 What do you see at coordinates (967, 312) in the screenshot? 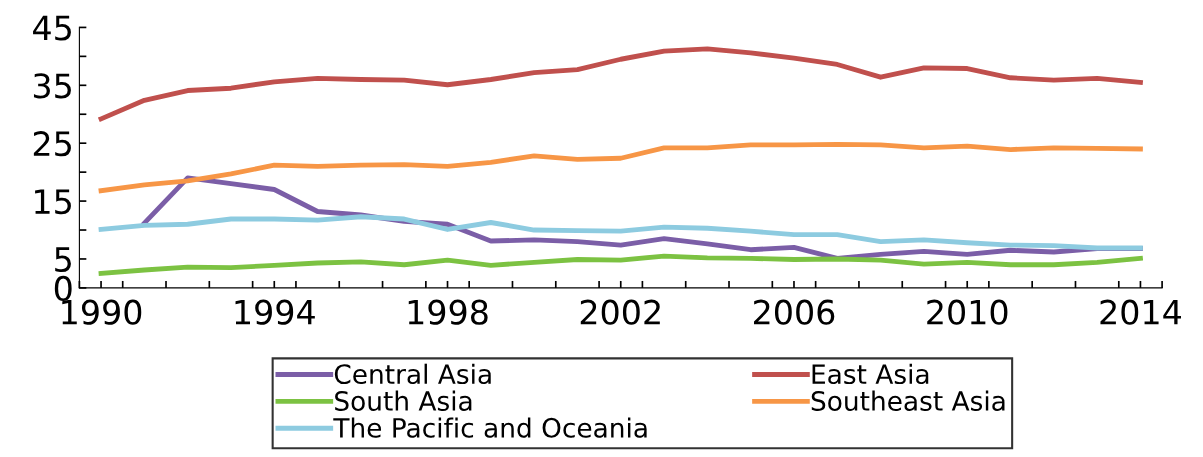
I see `x-tick-label: 2010` at bounding box center [967, 312].